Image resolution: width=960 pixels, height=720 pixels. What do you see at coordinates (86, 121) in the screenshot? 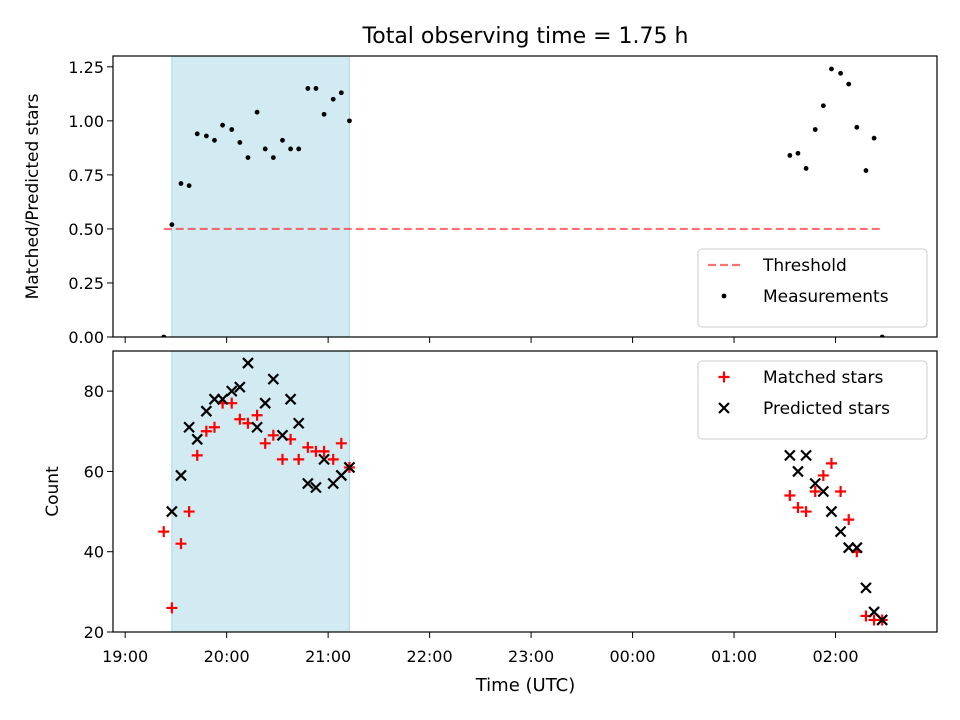
I see `y-tick-label: 1.00` at bounding box center [86, 121].